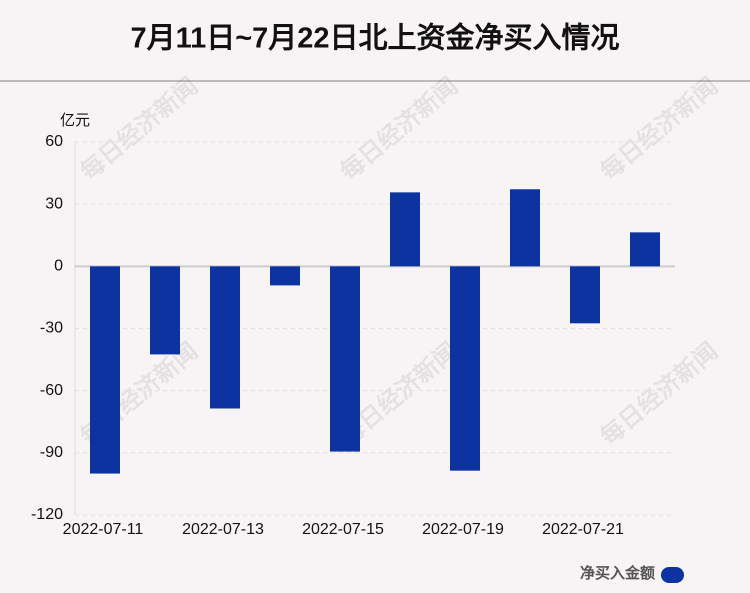  Describe the element at coordinates (583, 529) in the screenshot. I see `x-tick-label: 2022-07-21` at that location.